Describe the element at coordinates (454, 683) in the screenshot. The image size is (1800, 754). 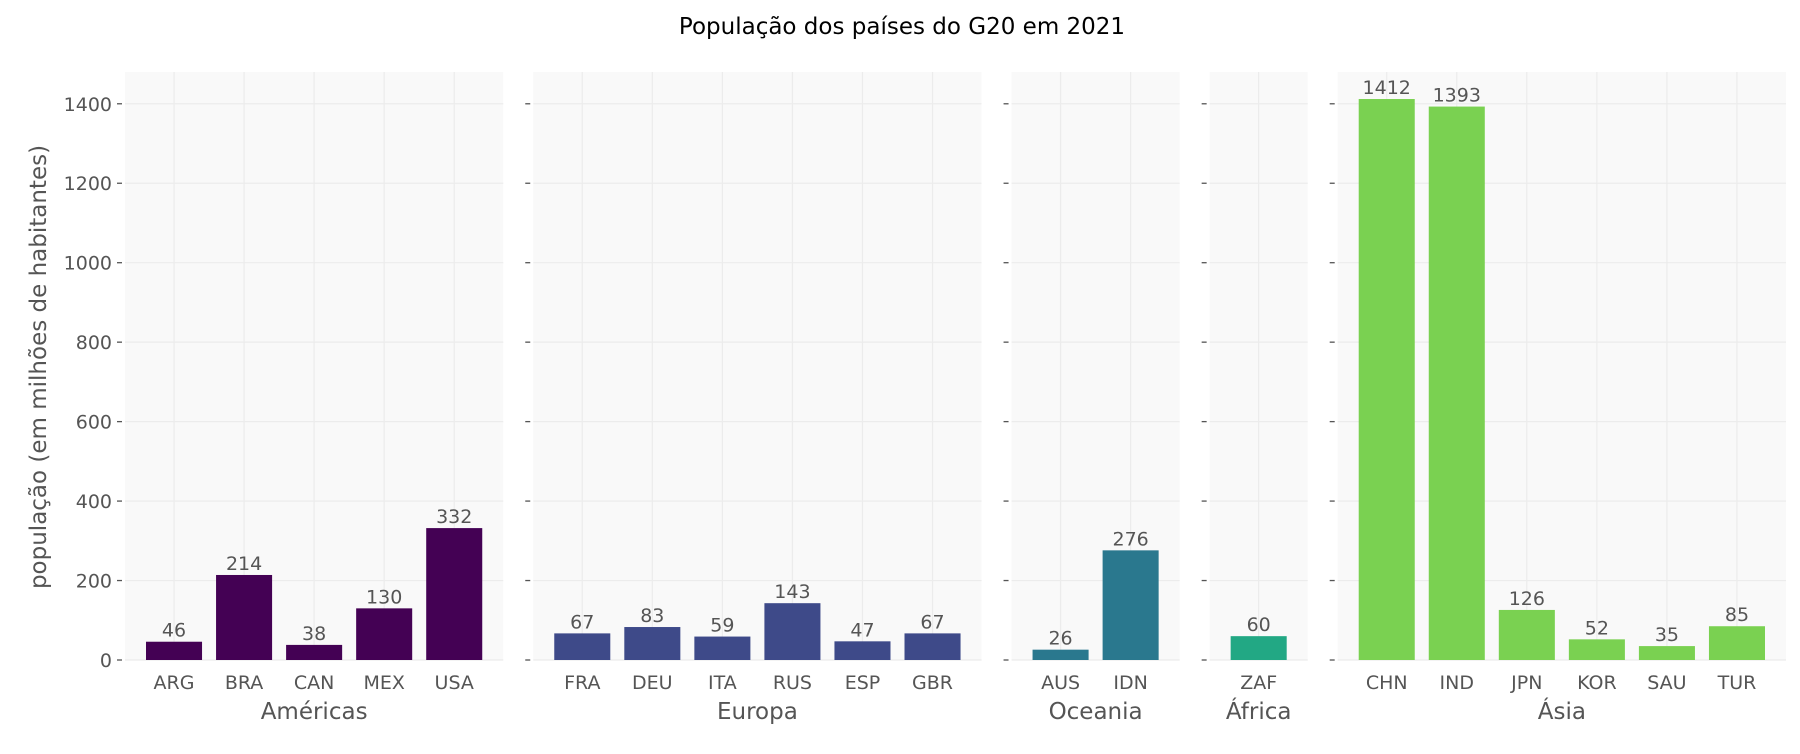
I see `x-tick-label-usa: USA` at that location.